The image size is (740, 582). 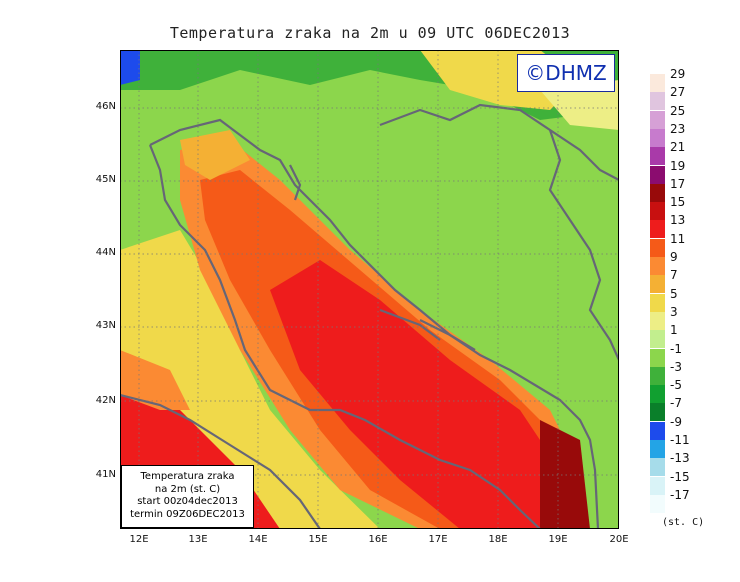 What do you see at coordinates (674, 257) in the screenshot?
I see `legend-label: 9` at bounding box center [674, 257].